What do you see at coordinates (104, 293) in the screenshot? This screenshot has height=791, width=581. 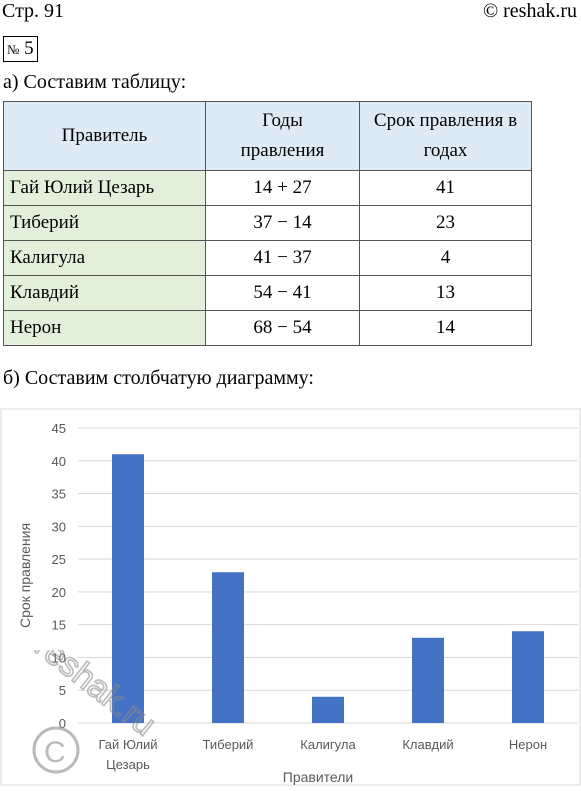 I see `table-cell: Клавдий` at bounding box center [104, 293].